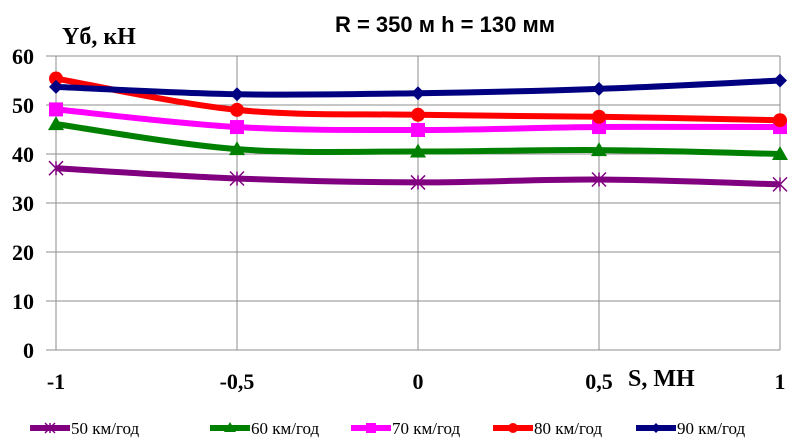 Image resolution: width=809 pixels, height=444 pixels. Describe the element at coordinates (23, 301) in the screenshot. I see `y-tick-label: 10` at that location.